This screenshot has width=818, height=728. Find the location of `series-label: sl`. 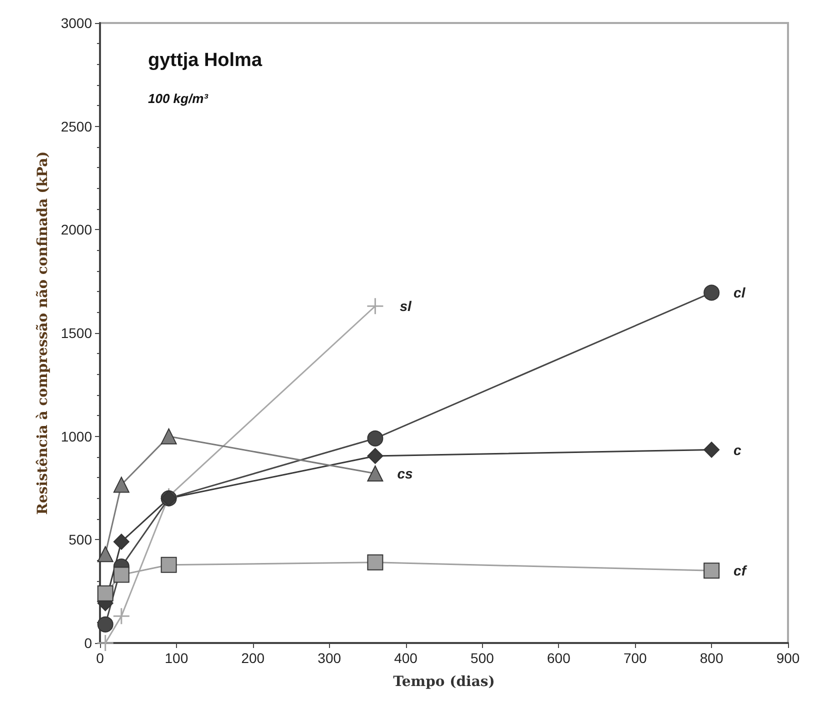

series-label: sl is located at coordinates (406, 306).